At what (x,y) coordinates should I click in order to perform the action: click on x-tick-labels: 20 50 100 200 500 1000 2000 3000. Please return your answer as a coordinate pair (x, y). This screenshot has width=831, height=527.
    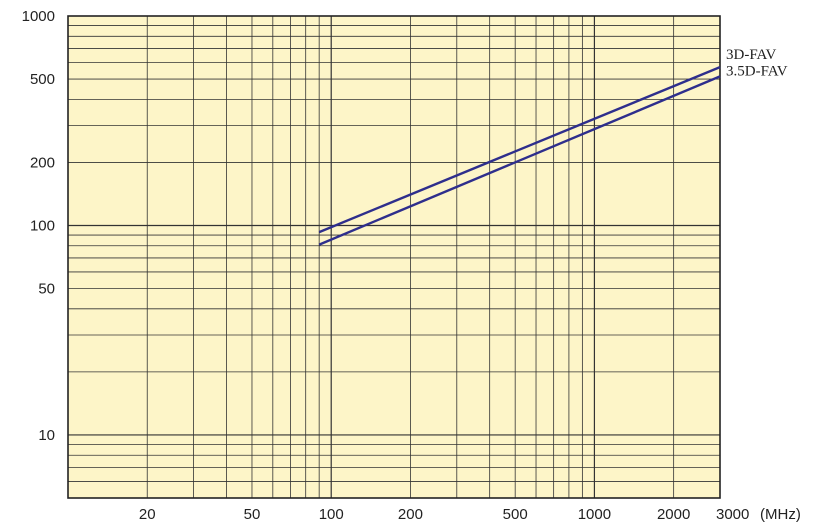
    Looking at the image, I should click on (444, 514).